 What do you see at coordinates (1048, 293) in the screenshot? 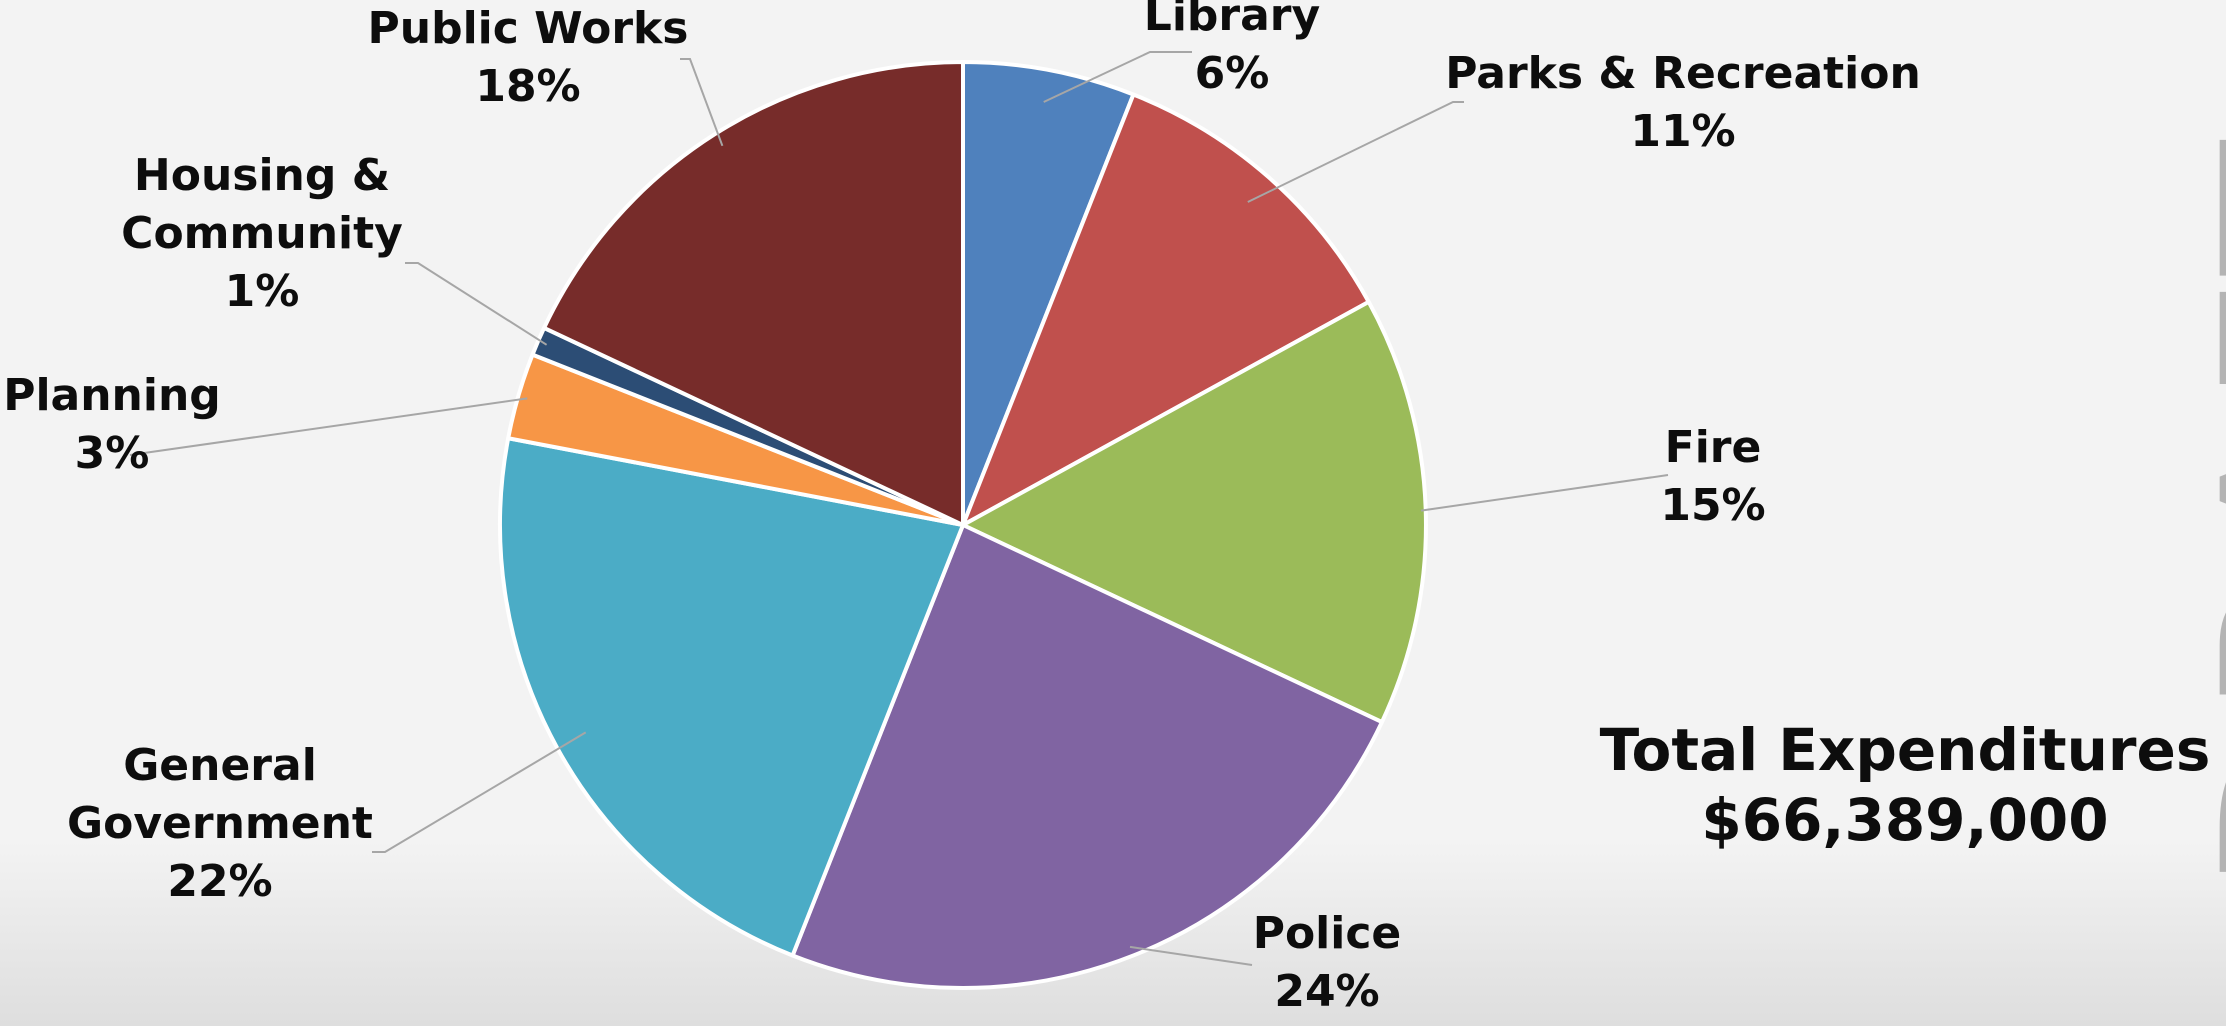
I see `pie-slice-library` at bounding box center [1048, 293].